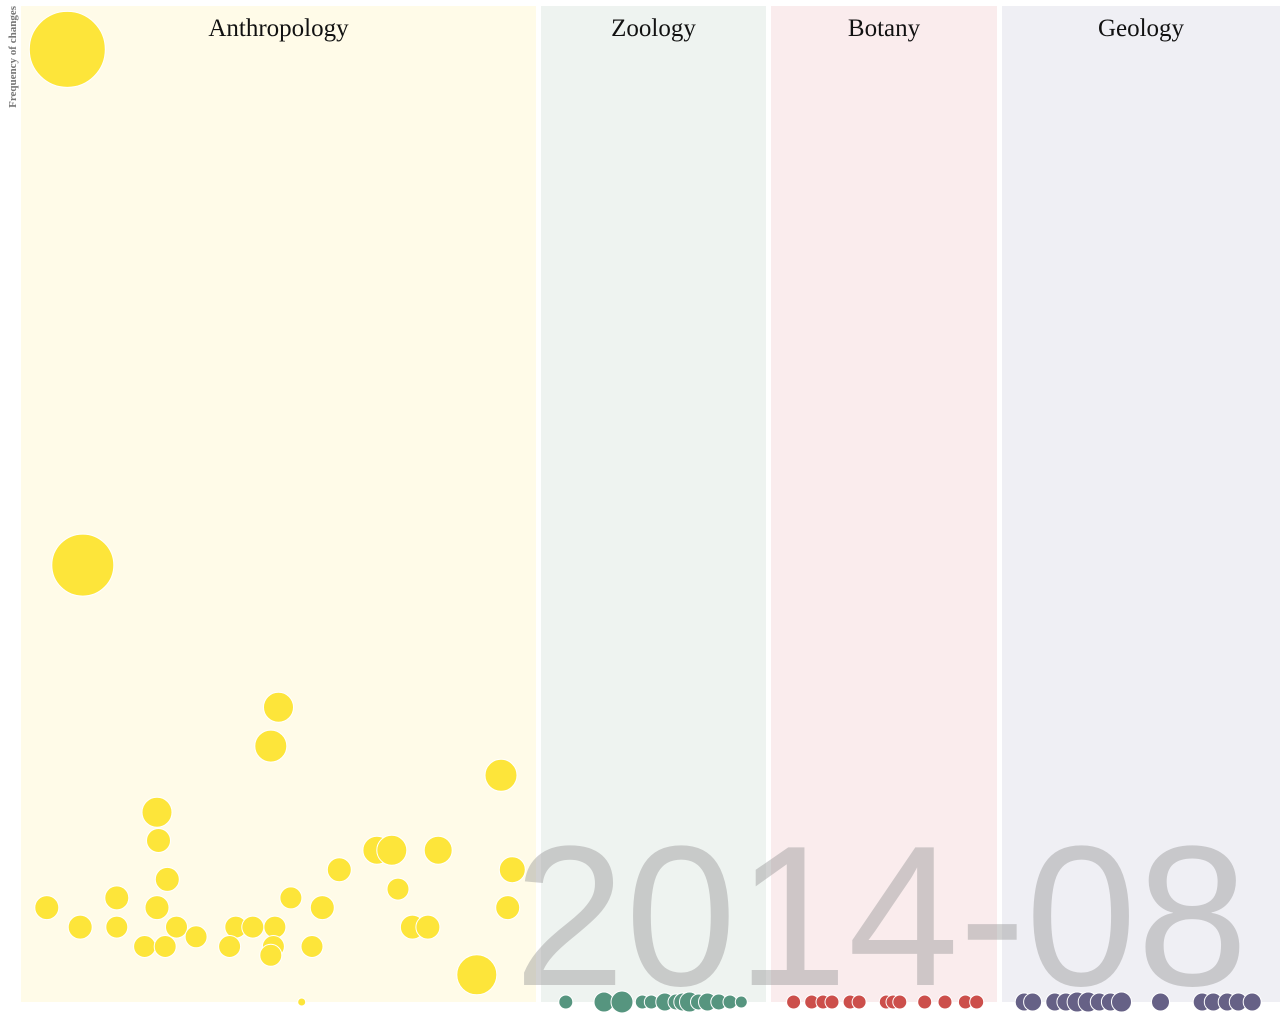 Image resolution: width=1286 pixels, height=1025 pixels. What do you see at coordinates (653, 28) in the screenshot?
I see `panel-title-zoology: Zoology` at bounding box center [653, 28].